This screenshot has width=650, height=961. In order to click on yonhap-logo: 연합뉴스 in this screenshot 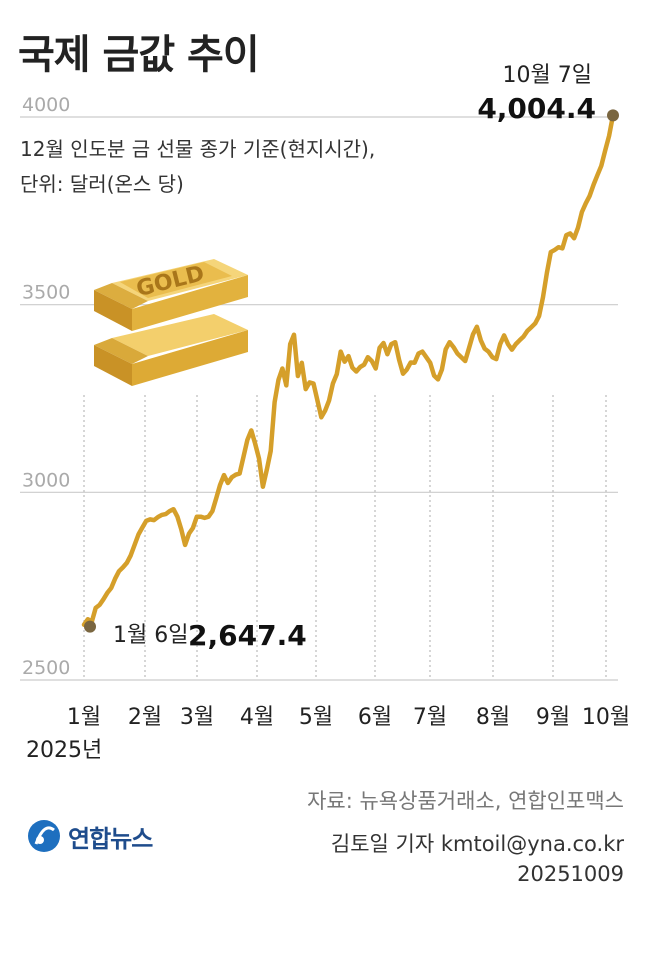, I will do `click(89, 836)`.